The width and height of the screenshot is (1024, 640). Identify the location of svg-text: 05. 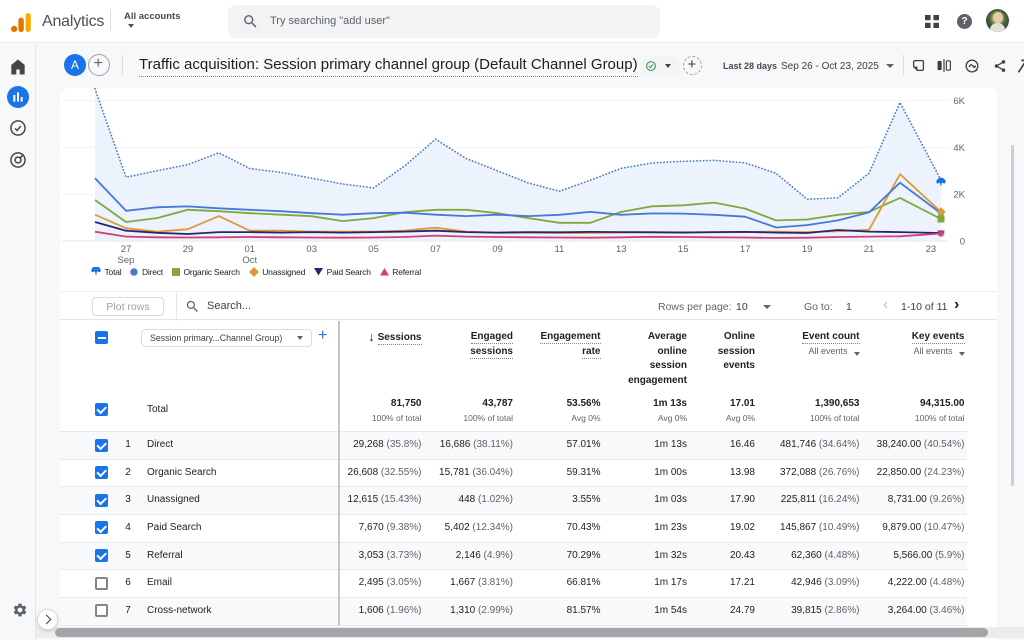
(373, 249).